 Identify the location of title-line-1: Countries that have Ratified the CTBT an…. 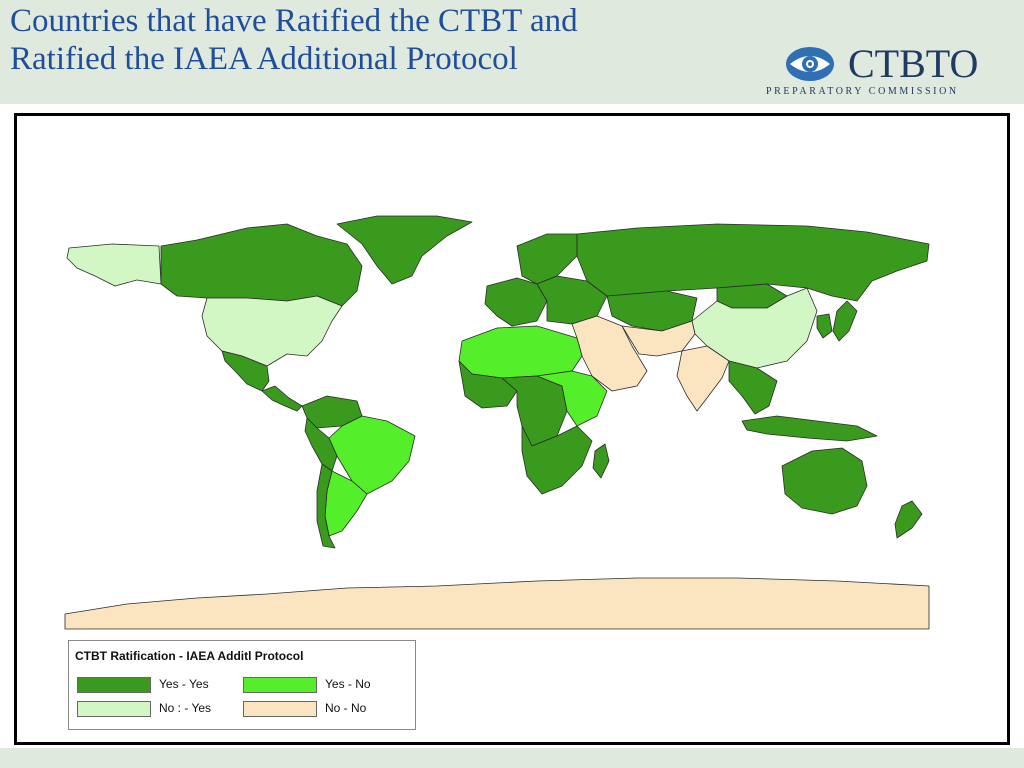
(294, 21).